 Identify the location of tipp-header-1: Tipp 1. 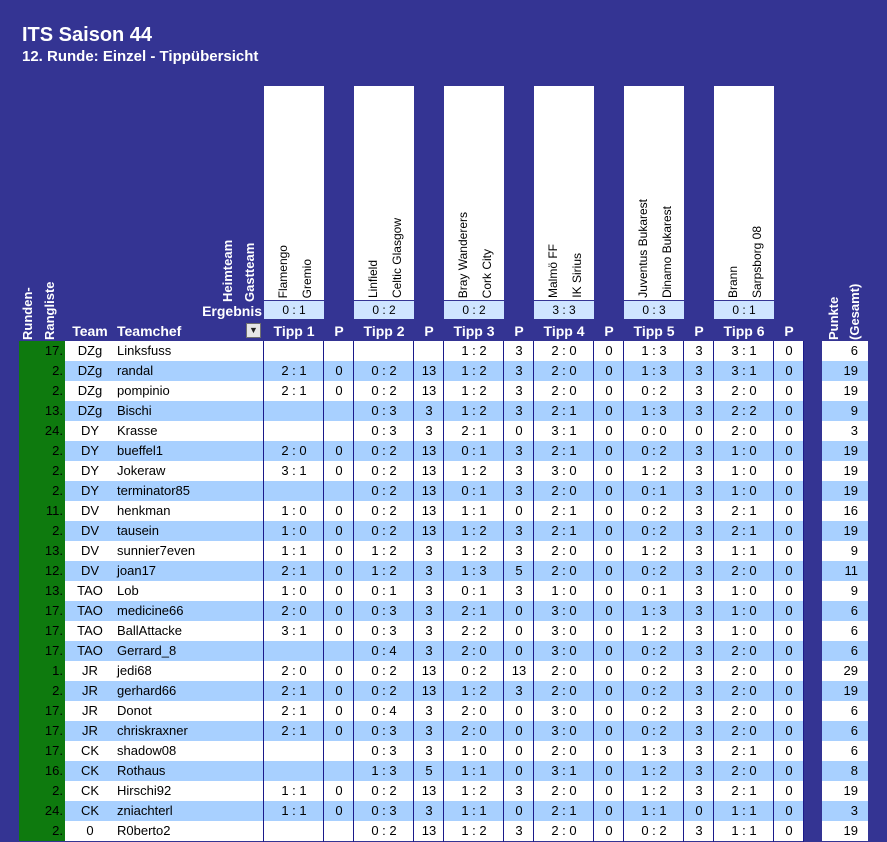
(294, 331).